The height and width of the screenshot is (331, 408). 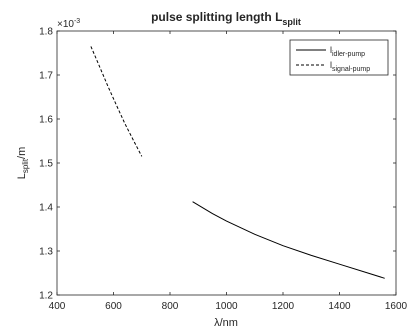 I want to click on legend-label-idler: lidler-pump, so click(x=347, y=51).